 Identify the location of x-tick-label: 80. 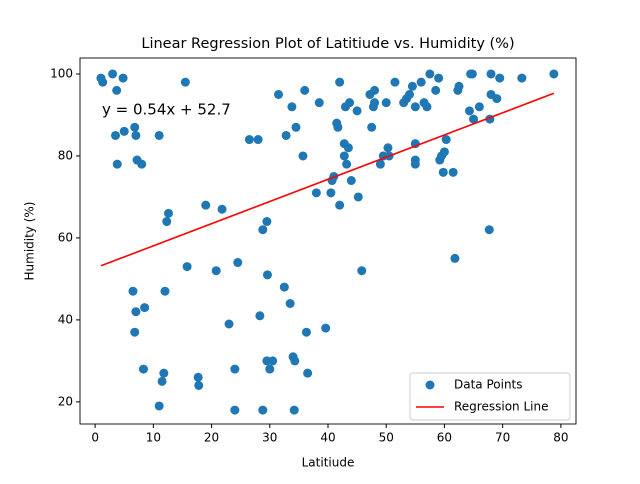
(560, 438).